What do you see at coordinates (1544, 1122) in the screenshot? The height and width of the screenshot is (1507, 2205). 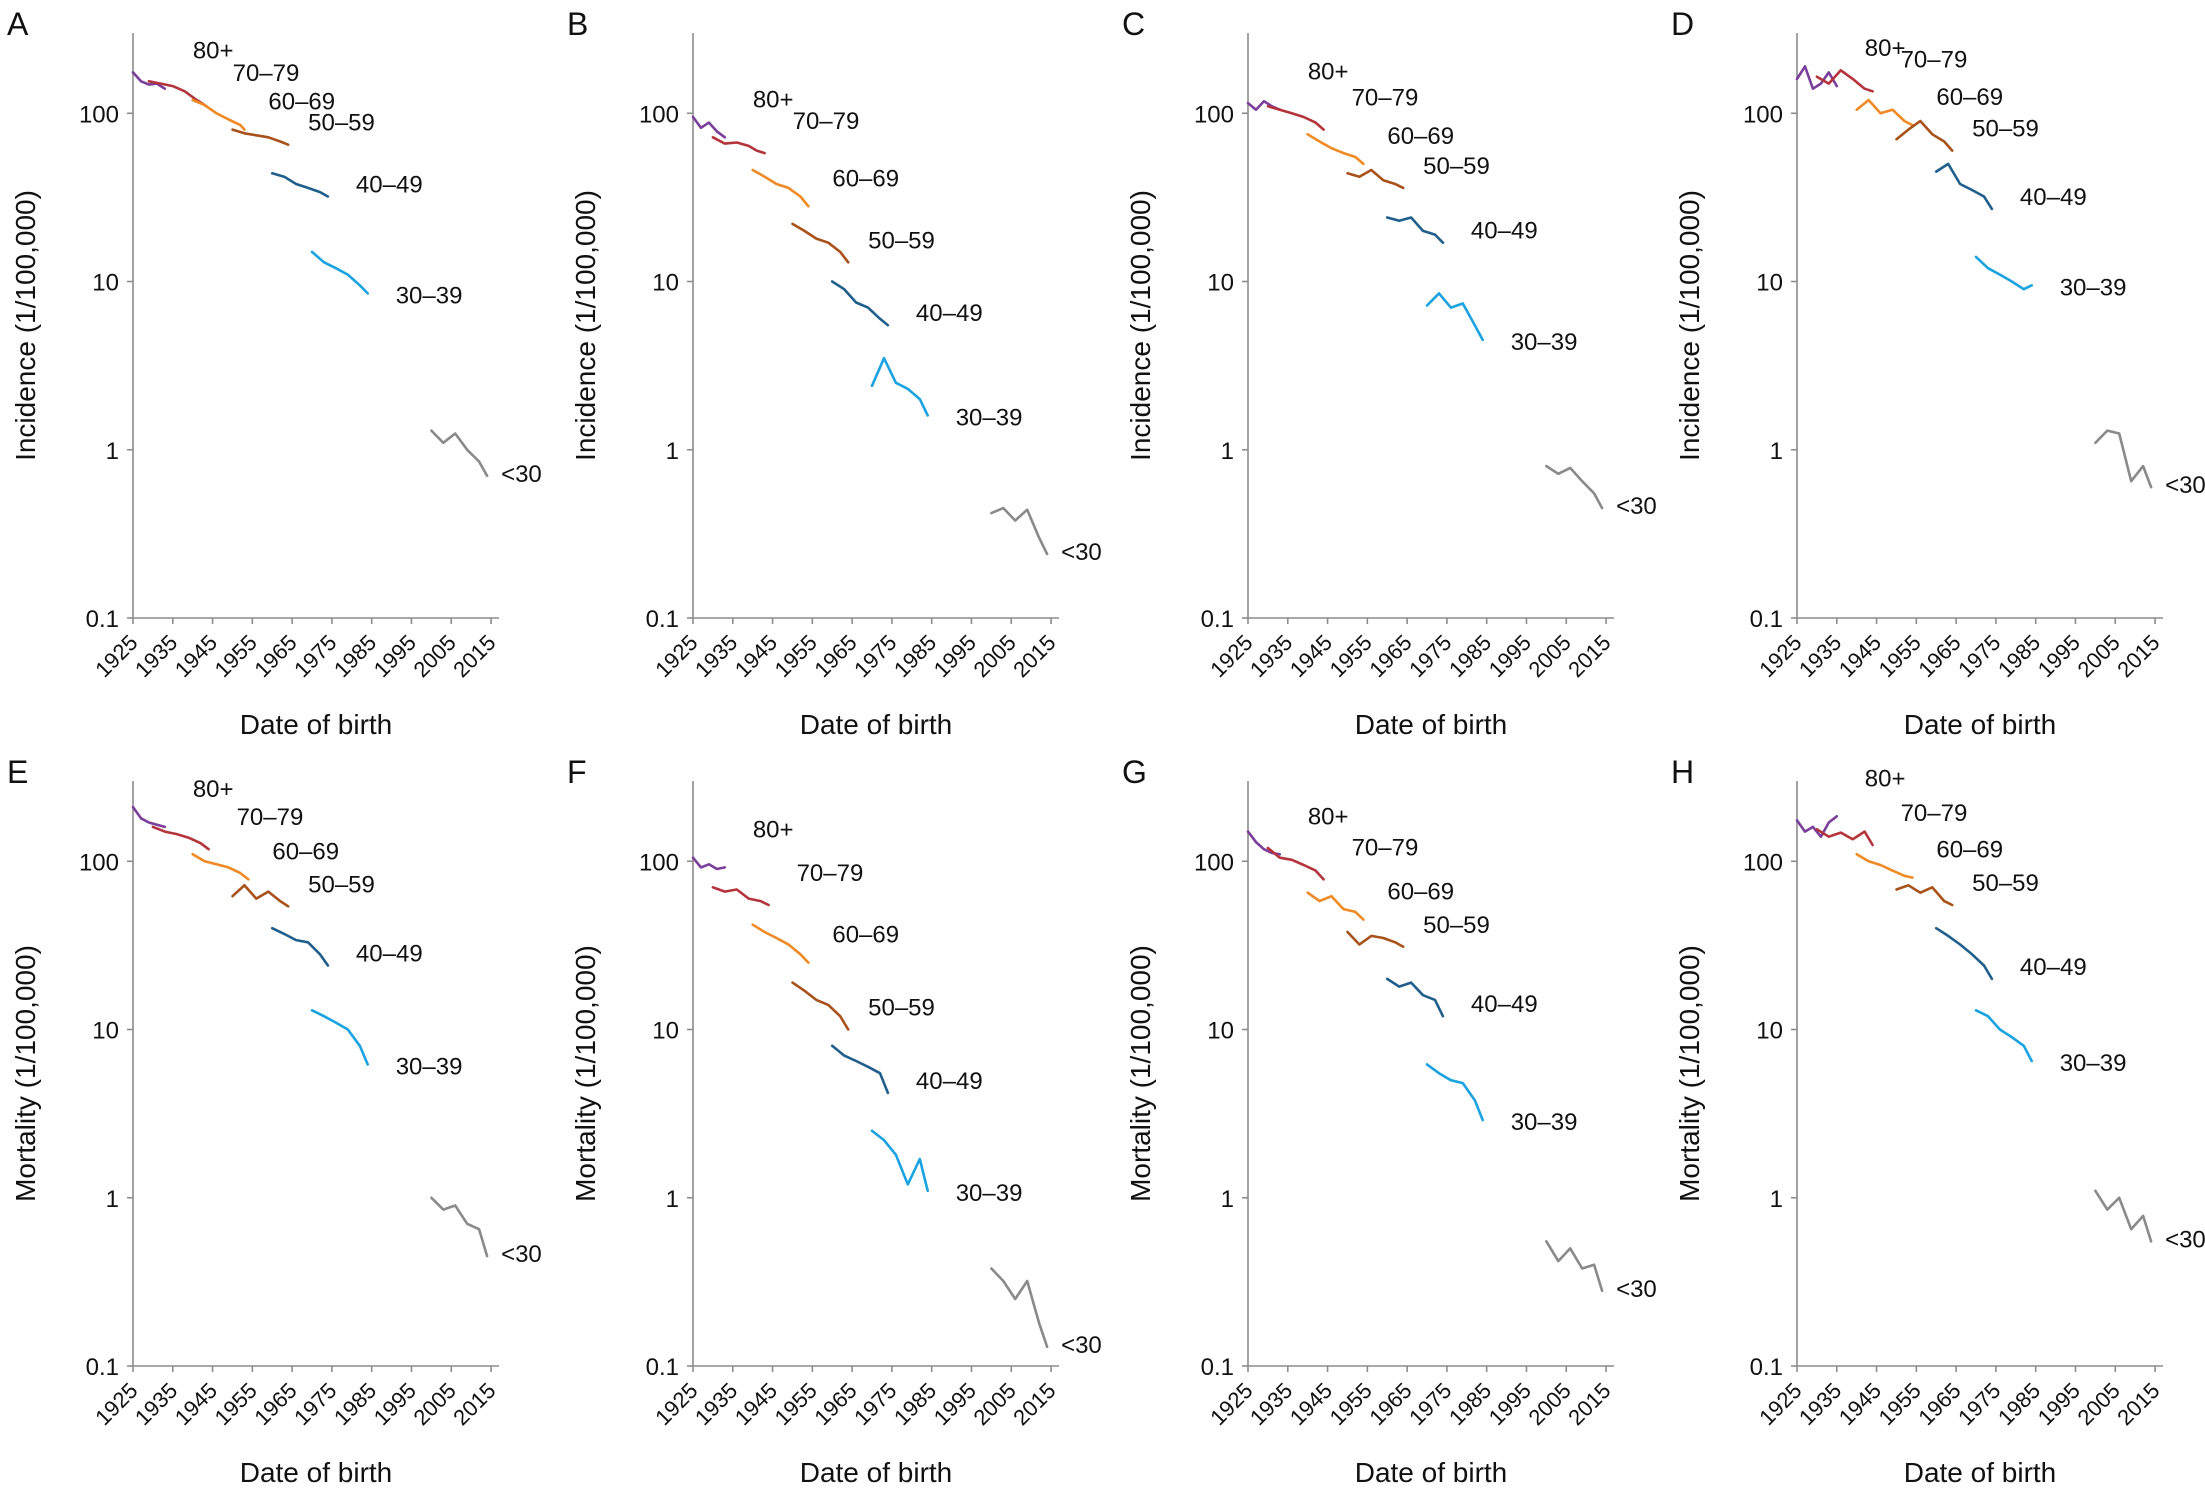 I see `series-label: 30–39` at bounding box center [1544, 1122].